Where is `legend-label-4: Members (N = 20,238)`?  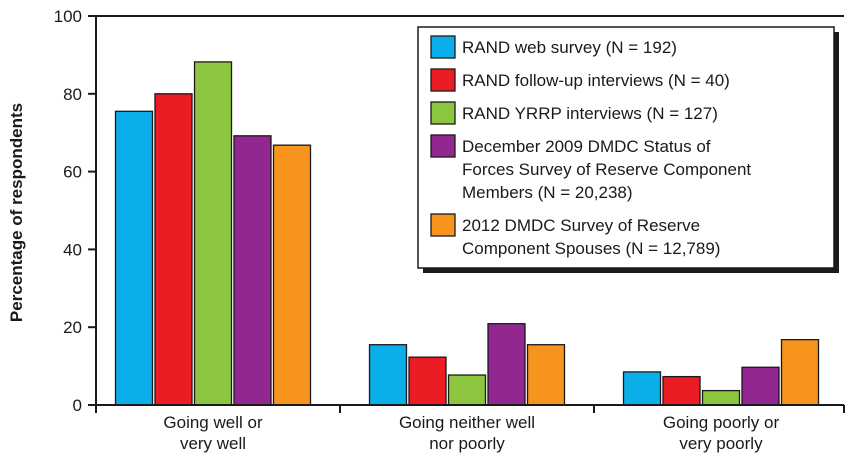 legend-label-4: Members (N = 20,238) is located at coordinates (547, 192).